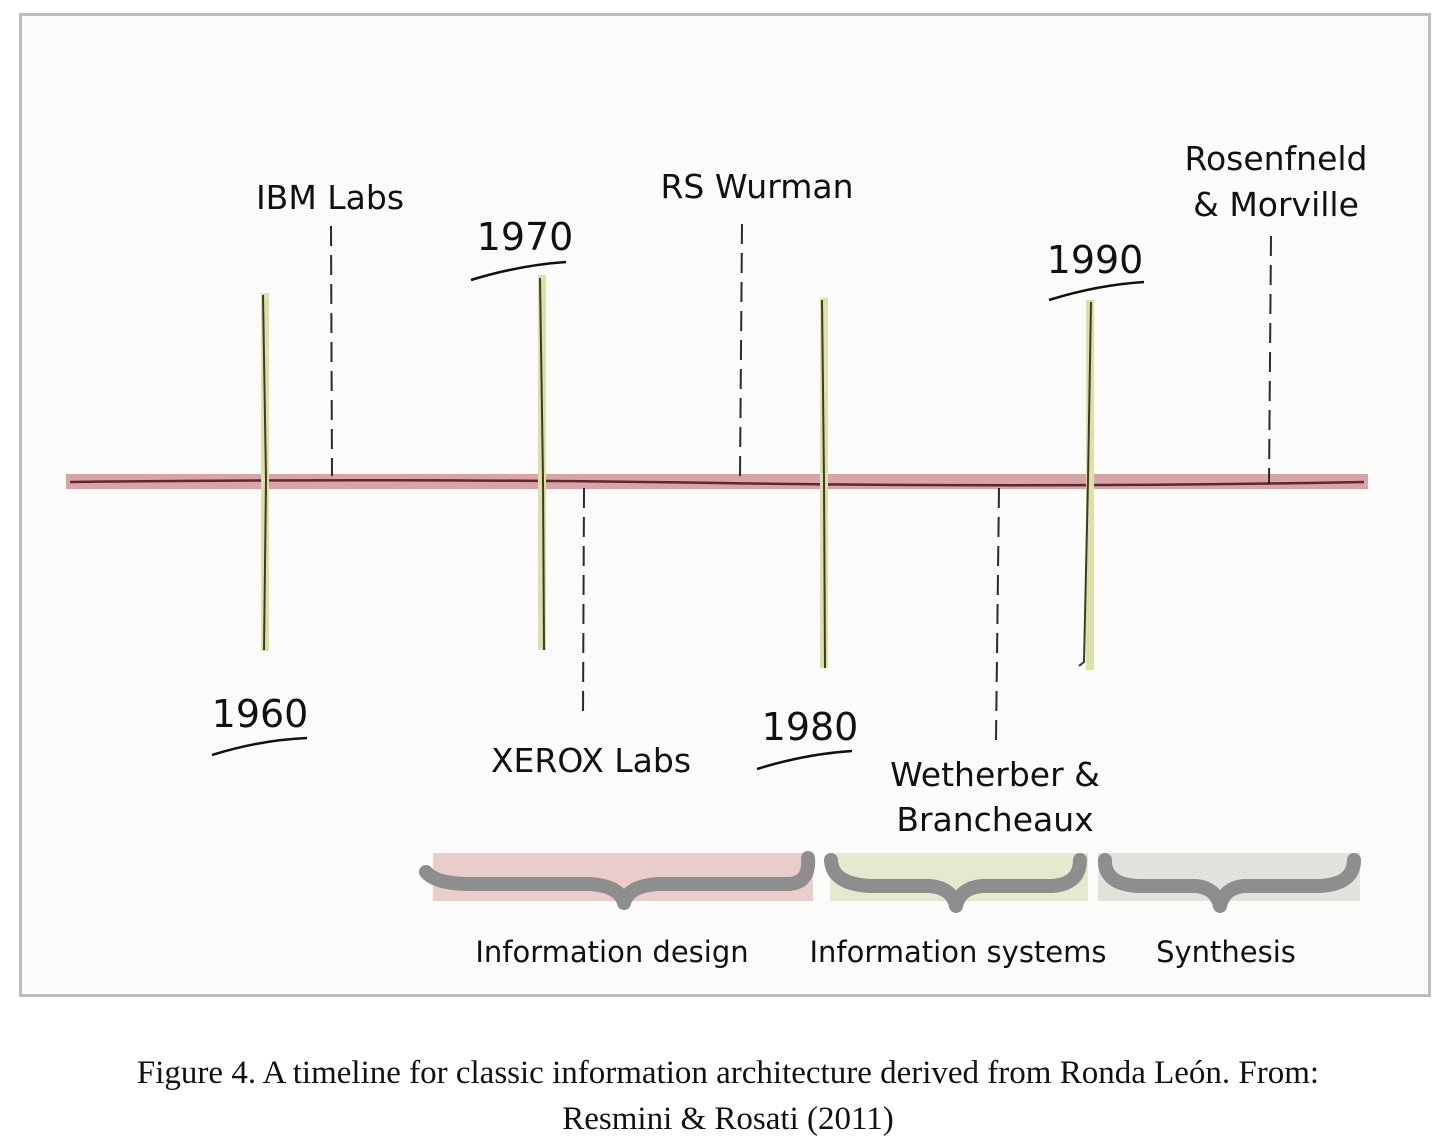  What do you see at coordinates (955, 883) in the screenshot?
I see `brace-information-systems` at bounding box center [955, 883].